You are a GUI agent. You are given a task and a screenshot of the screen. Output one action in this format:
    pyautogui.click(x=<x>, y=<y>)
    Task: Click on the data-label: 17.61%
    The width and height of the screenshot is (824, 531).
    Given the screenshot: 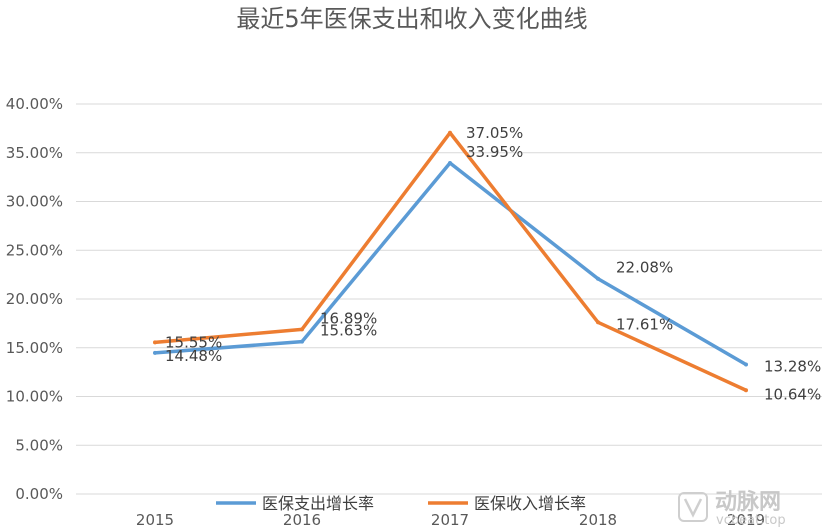 What is the action you would take?
    pyautogui.click(x=644, y=324)
    